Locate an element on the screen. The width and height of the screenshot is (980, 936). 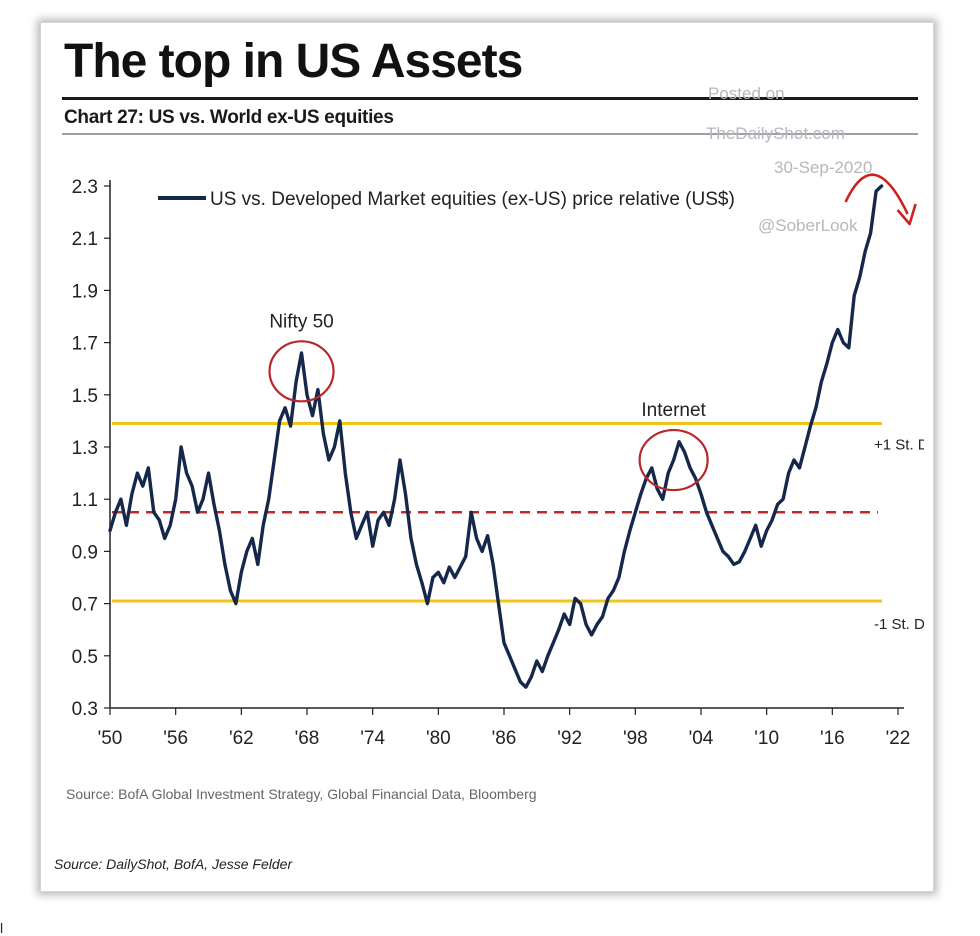
image-source: Source: DailyShot, BofA, Jesse Felder is located at coordinates (173, 864).